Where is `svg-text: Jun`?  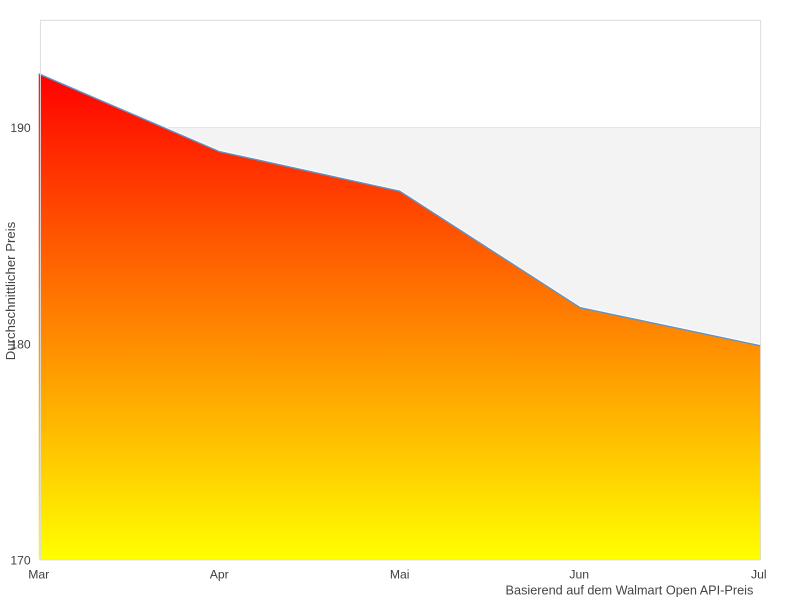 svg-text: Jun is located at coordinates (579, 574).